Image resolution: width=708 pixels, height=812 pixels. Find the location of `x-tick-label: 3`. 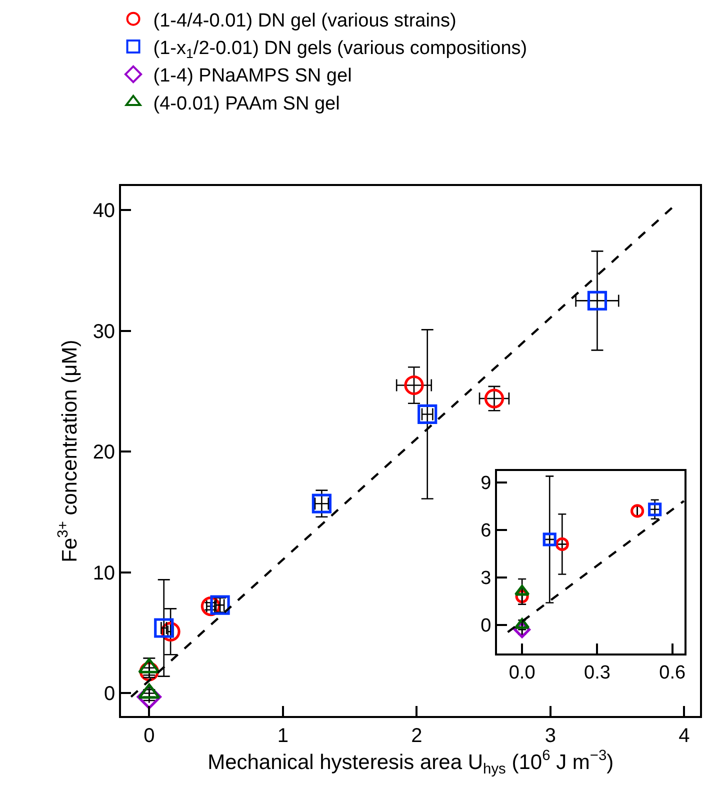

x-tick-label: 3 is located at coordinates (550, 736).